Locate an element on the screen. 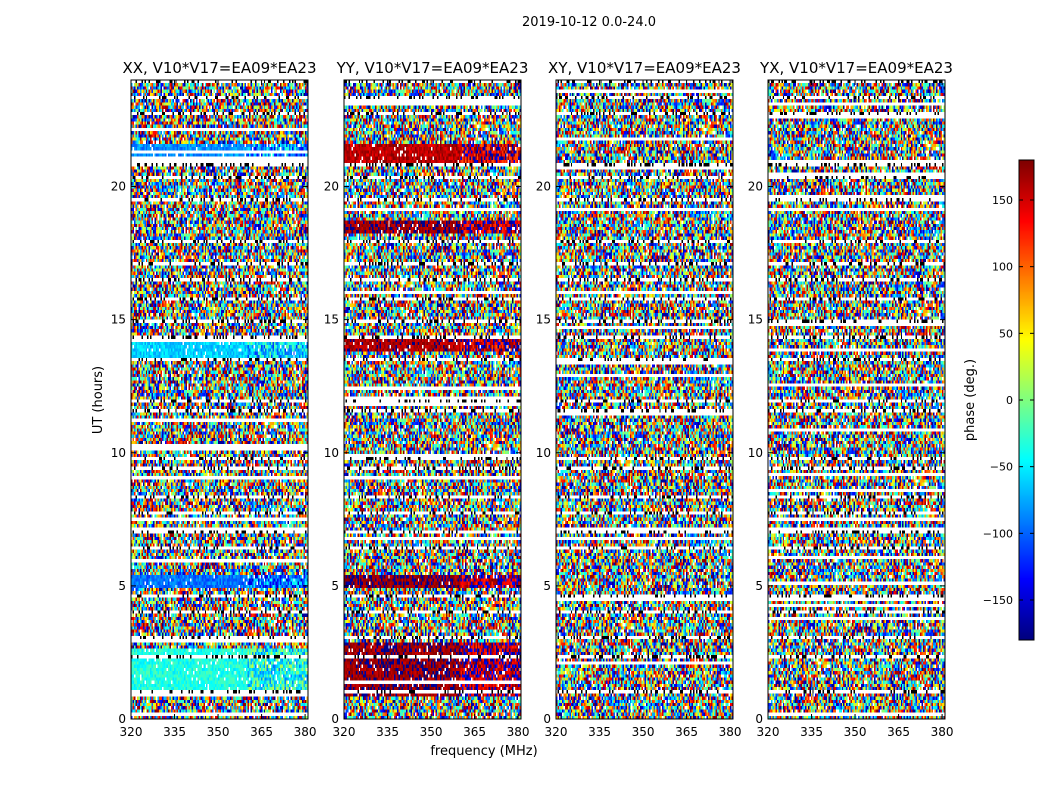  panel-title: YY, V10*V17=EA09*EA23 is located at coordinates (432, 68).